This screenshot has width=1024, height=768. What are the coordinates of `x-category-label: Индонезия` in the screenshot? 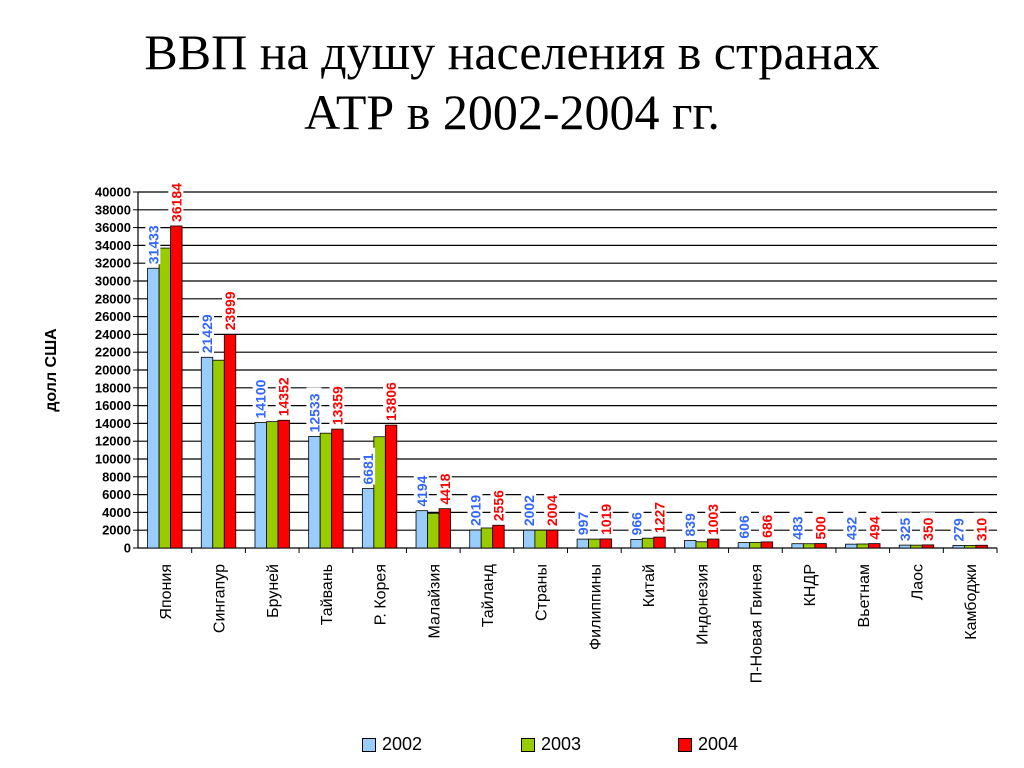 It's located at (703, 604).